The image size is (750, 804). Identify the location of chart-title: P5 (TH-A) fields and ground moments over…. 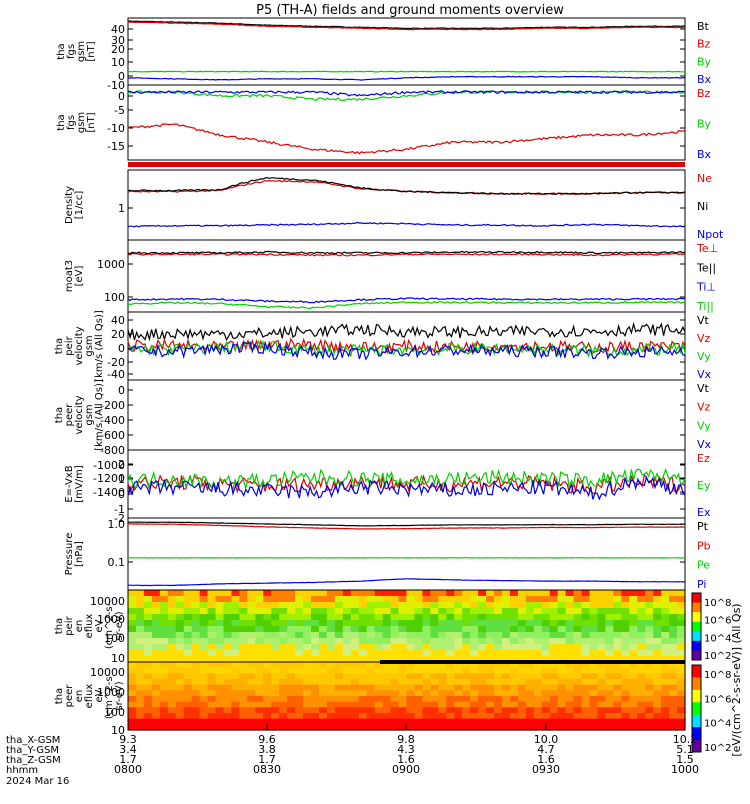
(410, 10).